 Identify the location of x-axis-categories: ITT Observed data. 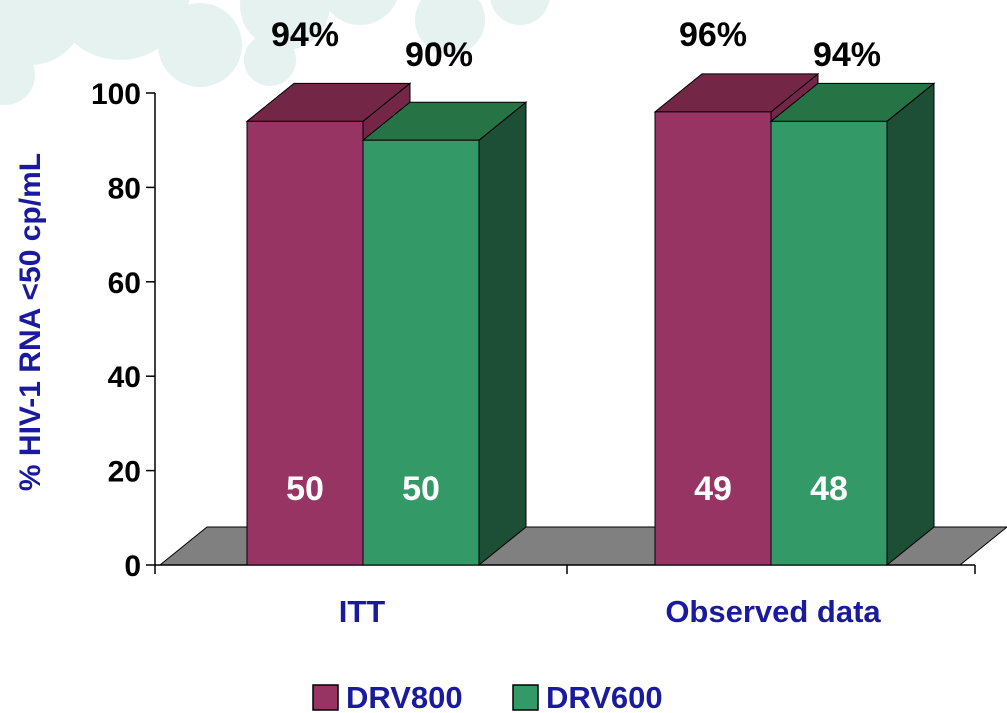
(610, 611).